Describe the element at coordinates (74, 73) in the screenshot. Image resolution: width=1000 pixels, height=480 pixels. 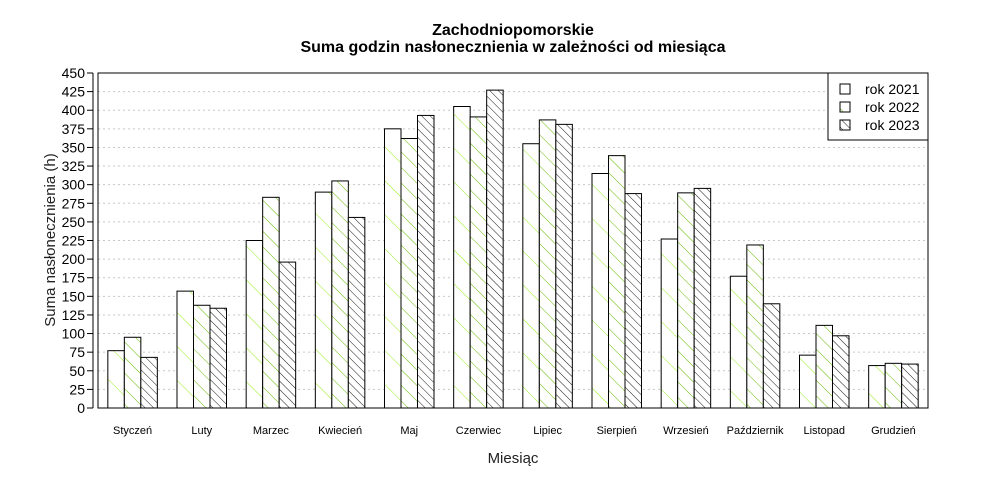
I see `y-tick-label: 450` at that location.